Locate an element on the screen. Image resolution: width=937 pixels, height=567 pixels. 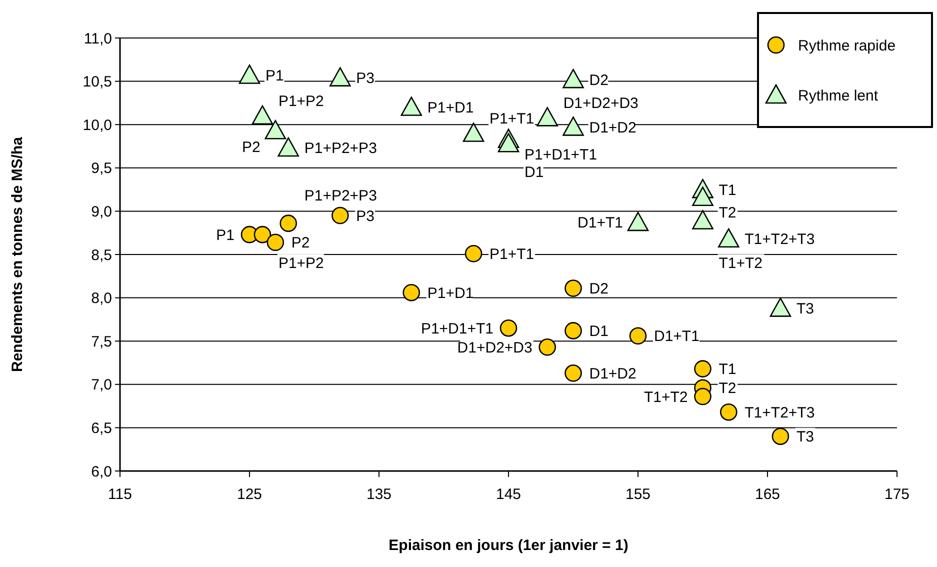
x-axis-title: Epiaison en jours (1er janvier = 1) is located at coordinates (508, 545).